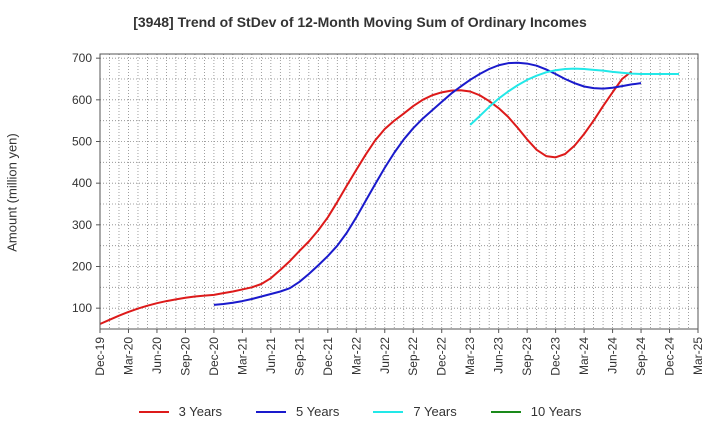 The height and width of the screenshot is (440, 720). What do you see at coordinates (385, 355) in the screenshot?
I see `x-tick-label: Jun-22` at bounding box center [385, 355].